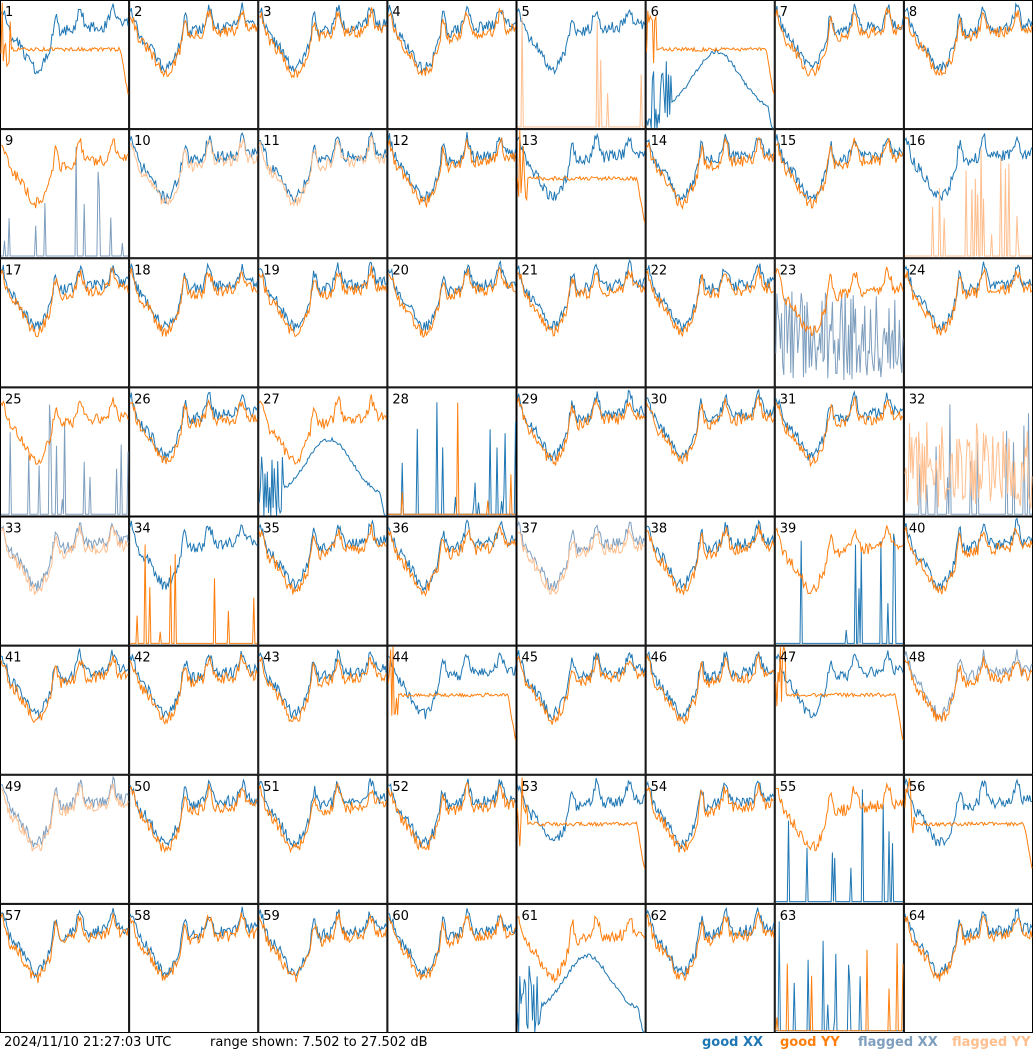  What do you see at coordinates (968, 968) in the screenshot?
I see `panel-64: 64` at bounding box center [968, 968].